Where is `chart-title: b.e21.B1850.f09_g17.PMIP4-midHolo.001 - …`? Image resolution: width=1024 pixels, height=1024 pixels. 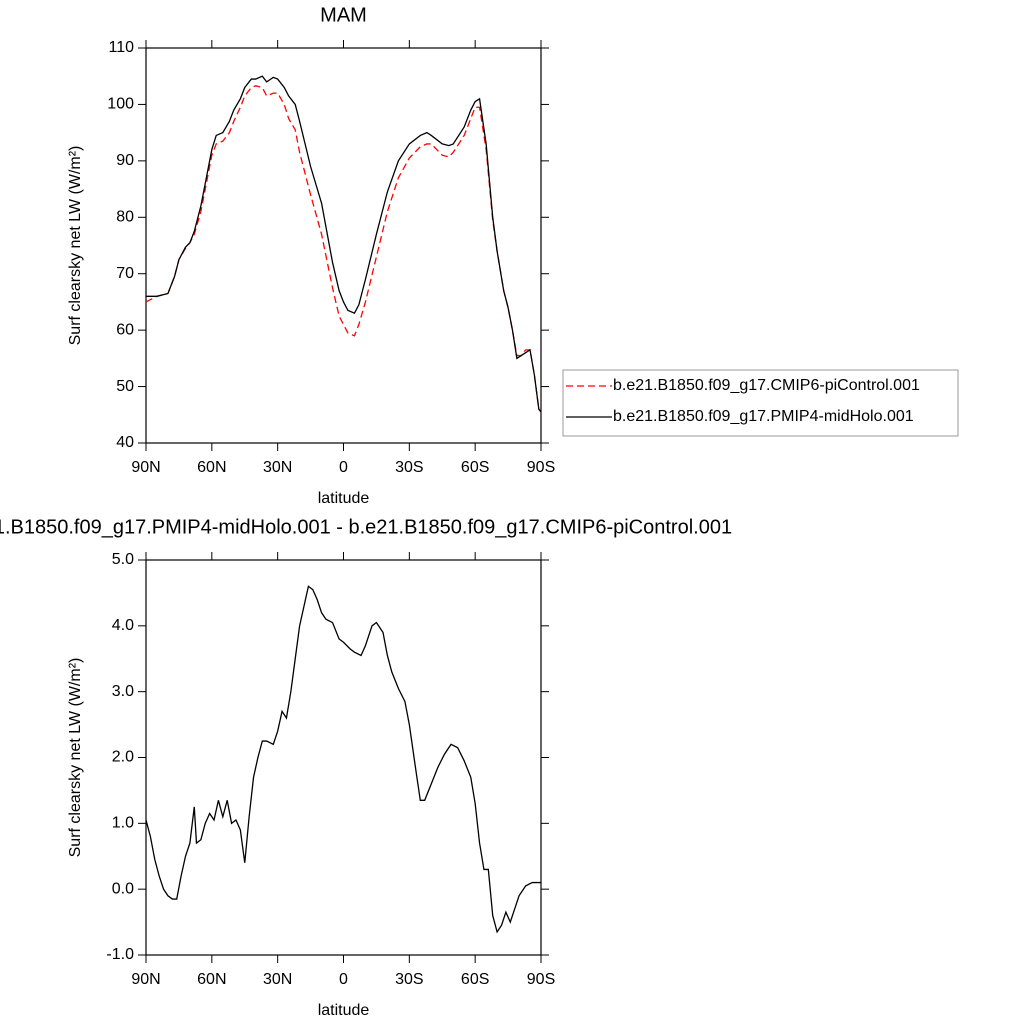
chart-title: b.e21.B1850.f09_g17.PMIP4-midHolo.001 - … is located at coordinates (366, 527).